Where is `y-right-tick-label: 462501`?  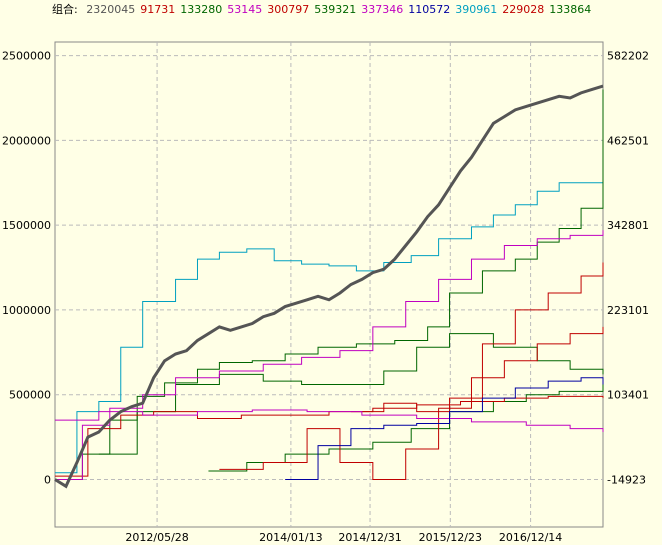
y-right-tick-label: 462501 is located at coordinates (628, 140).